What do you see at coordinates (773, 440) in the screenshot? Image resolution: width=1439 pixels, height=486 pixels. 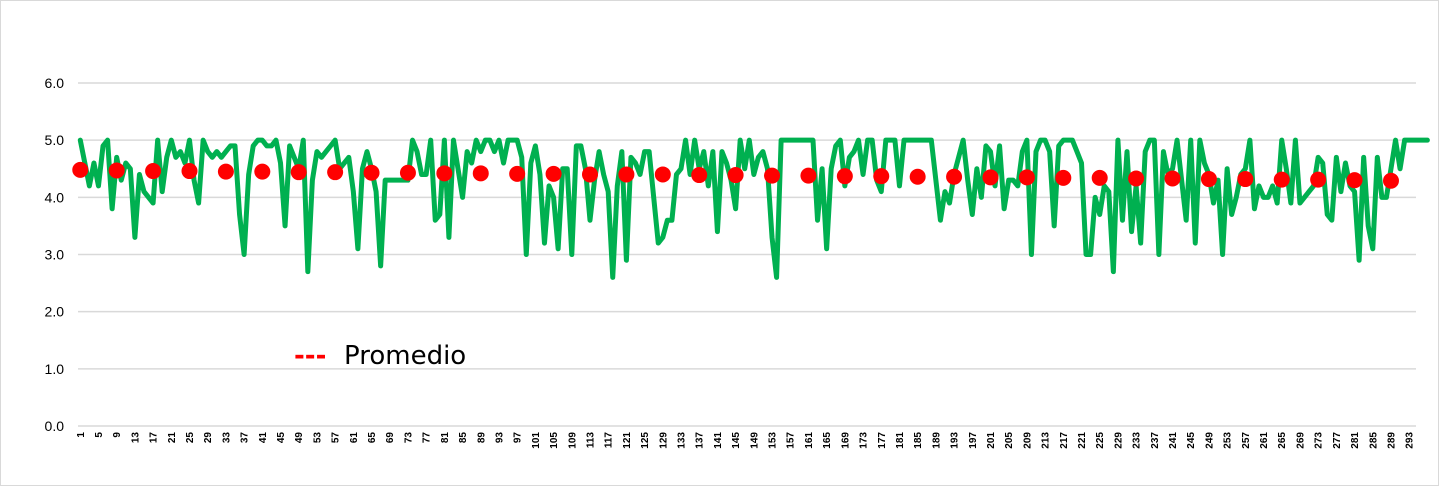 I see `x-tick-label: 153` at bounding box center [773, 440].